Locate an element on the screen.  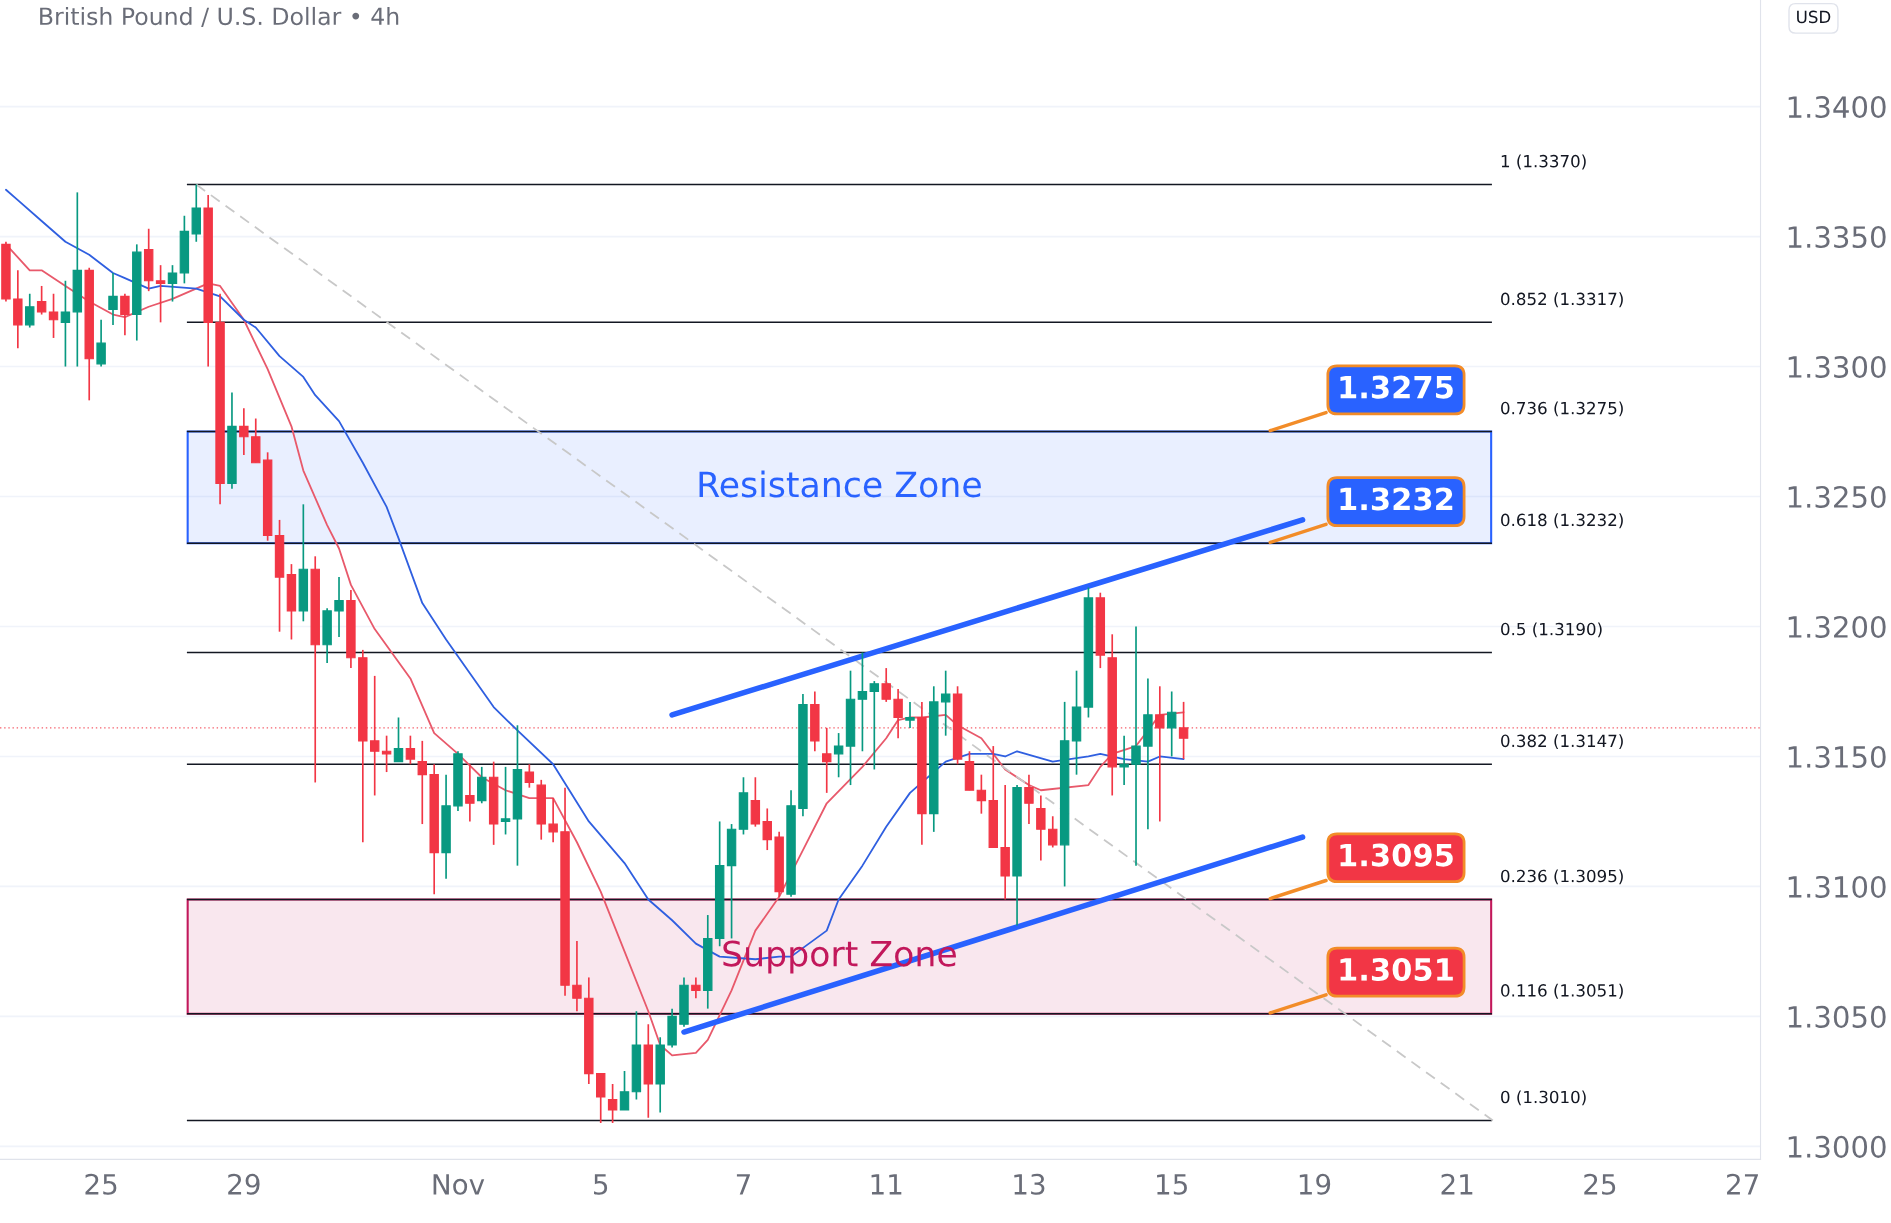
x-tick-label: 29 is located at coordinates (244, 1184).